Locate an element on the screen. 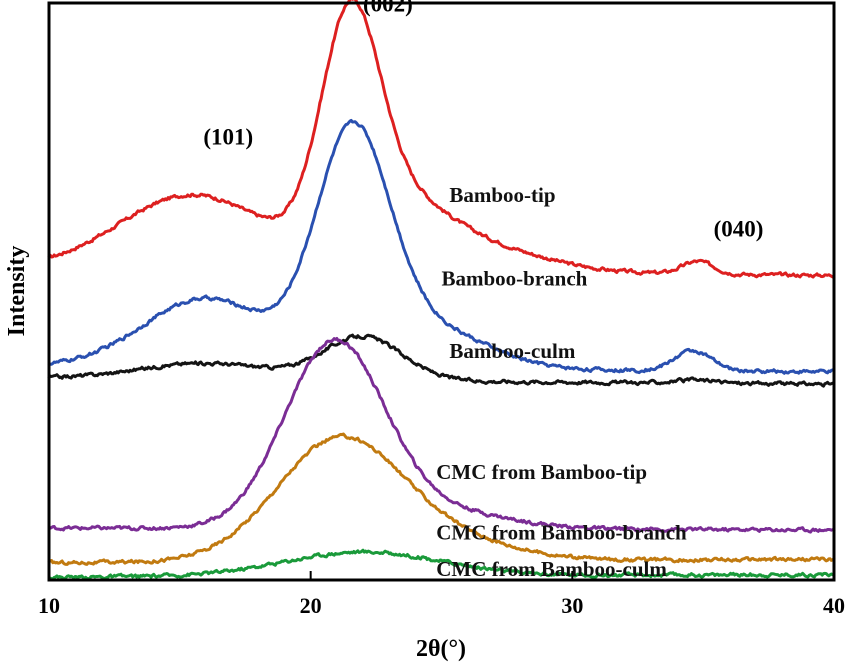  peak-label-002: (002) is located at coordinates (388, 8).